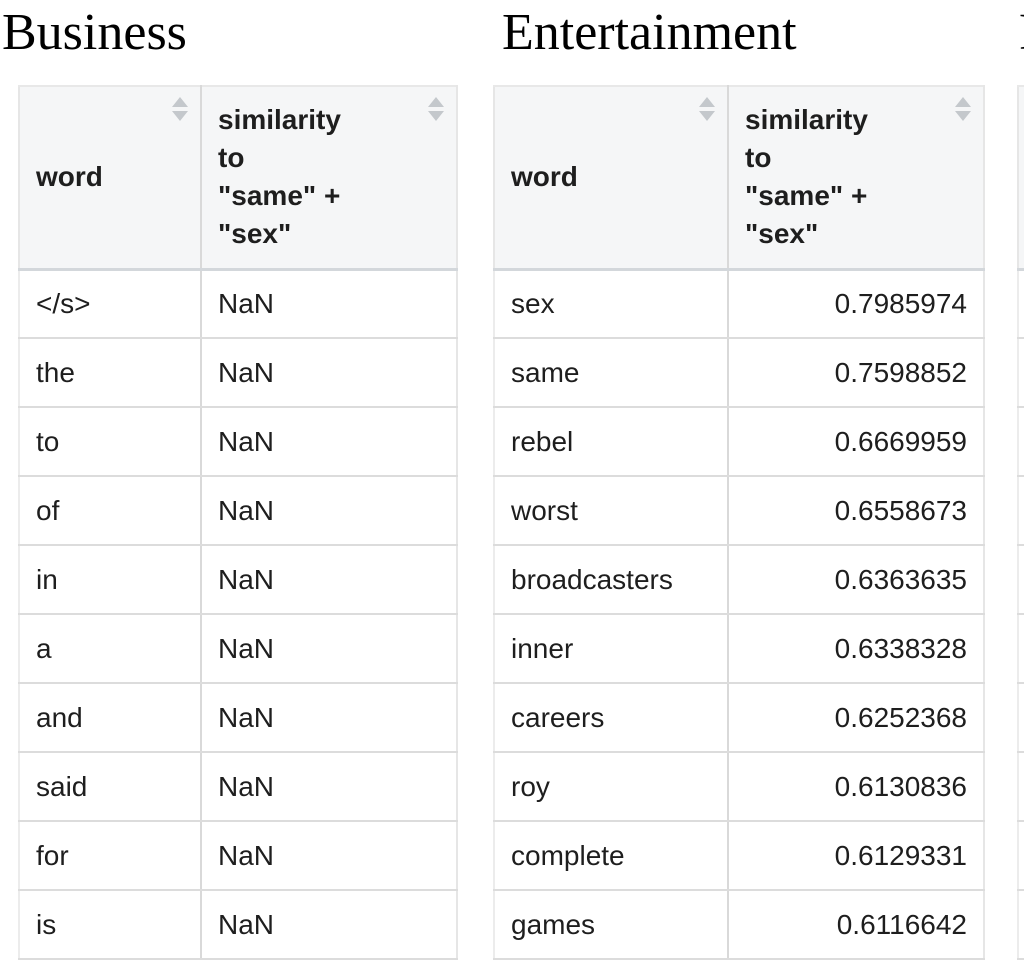  I want to click on table-row: inner 0.6338328, so click(739, 649).